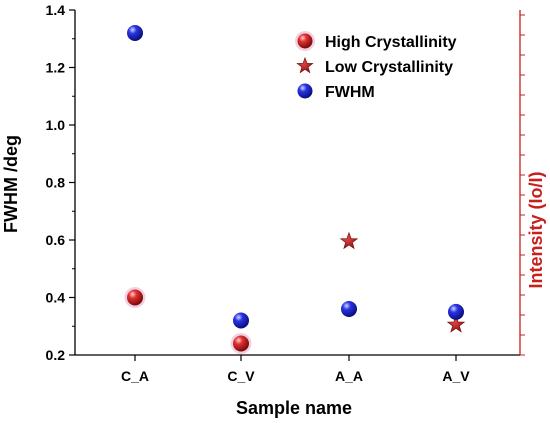 The image size is (550, 423). What do you see at coordinates (56, 298) in the screenshot?
I see `y-tick-label: 0.4` at bounding box center [56, 298].